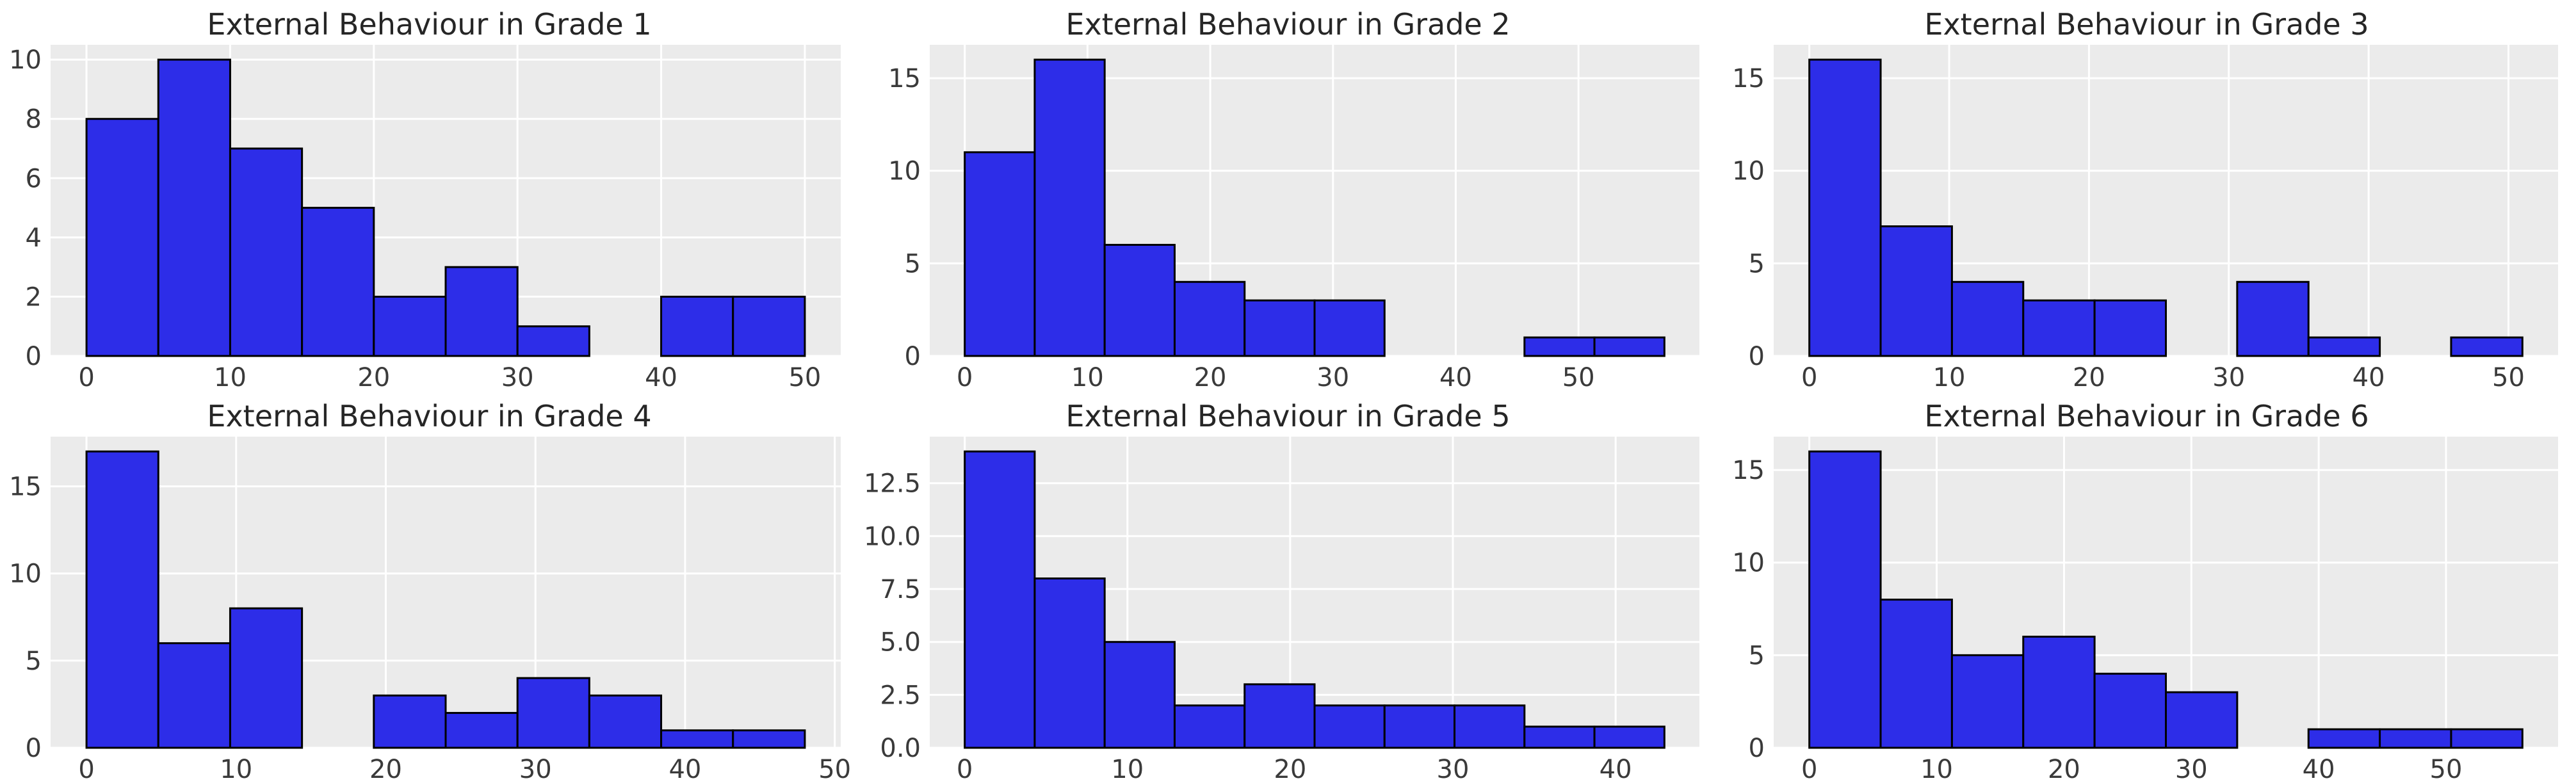 The image size is (2576, 783). I want to click on chart-title-grade-3: External Behaviour in Grade 3, so click(2146, 24).